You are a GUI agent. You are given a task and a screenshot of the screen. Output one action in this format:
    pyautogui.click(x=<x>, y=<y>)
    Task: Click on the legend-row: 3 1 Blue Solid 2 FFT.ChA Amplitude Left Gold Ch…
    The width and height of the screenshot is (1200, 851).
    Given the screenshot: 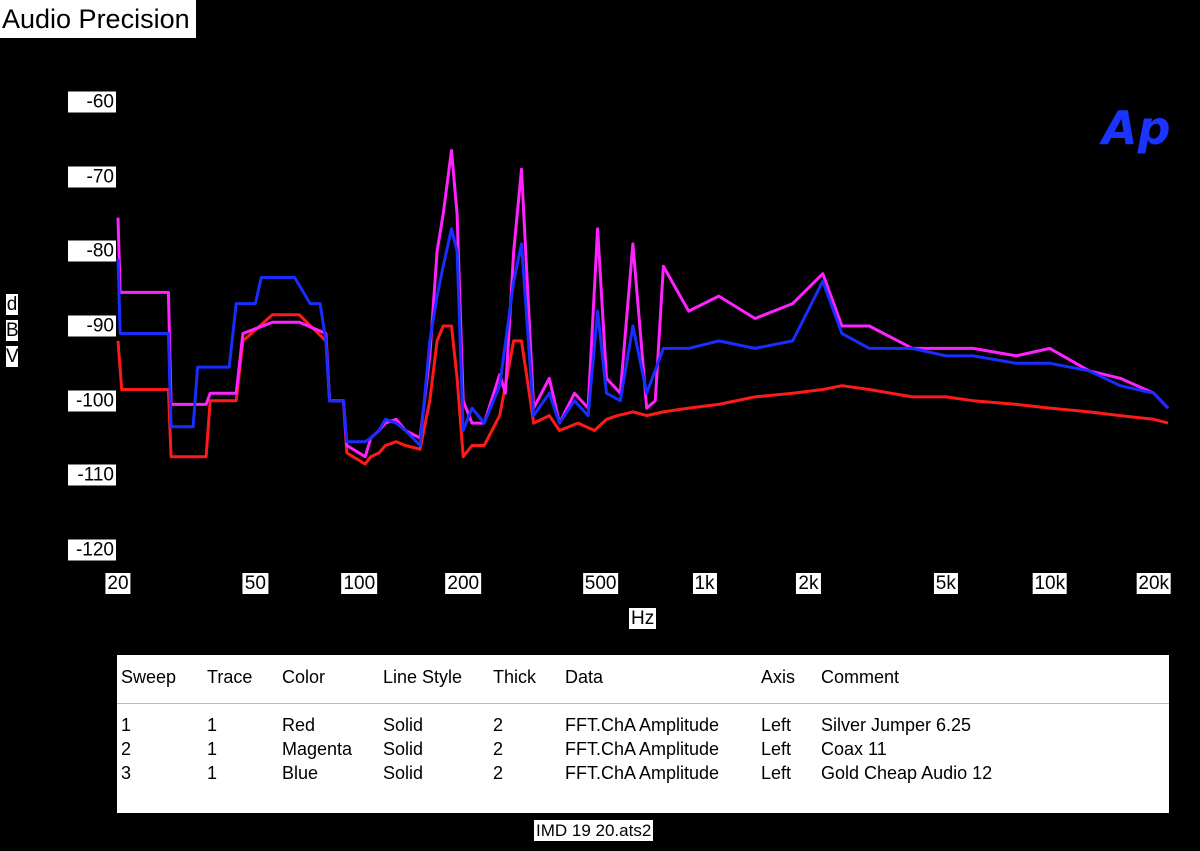 What is the action you would take?
    pyautogui.click(x=643, y=773)
    